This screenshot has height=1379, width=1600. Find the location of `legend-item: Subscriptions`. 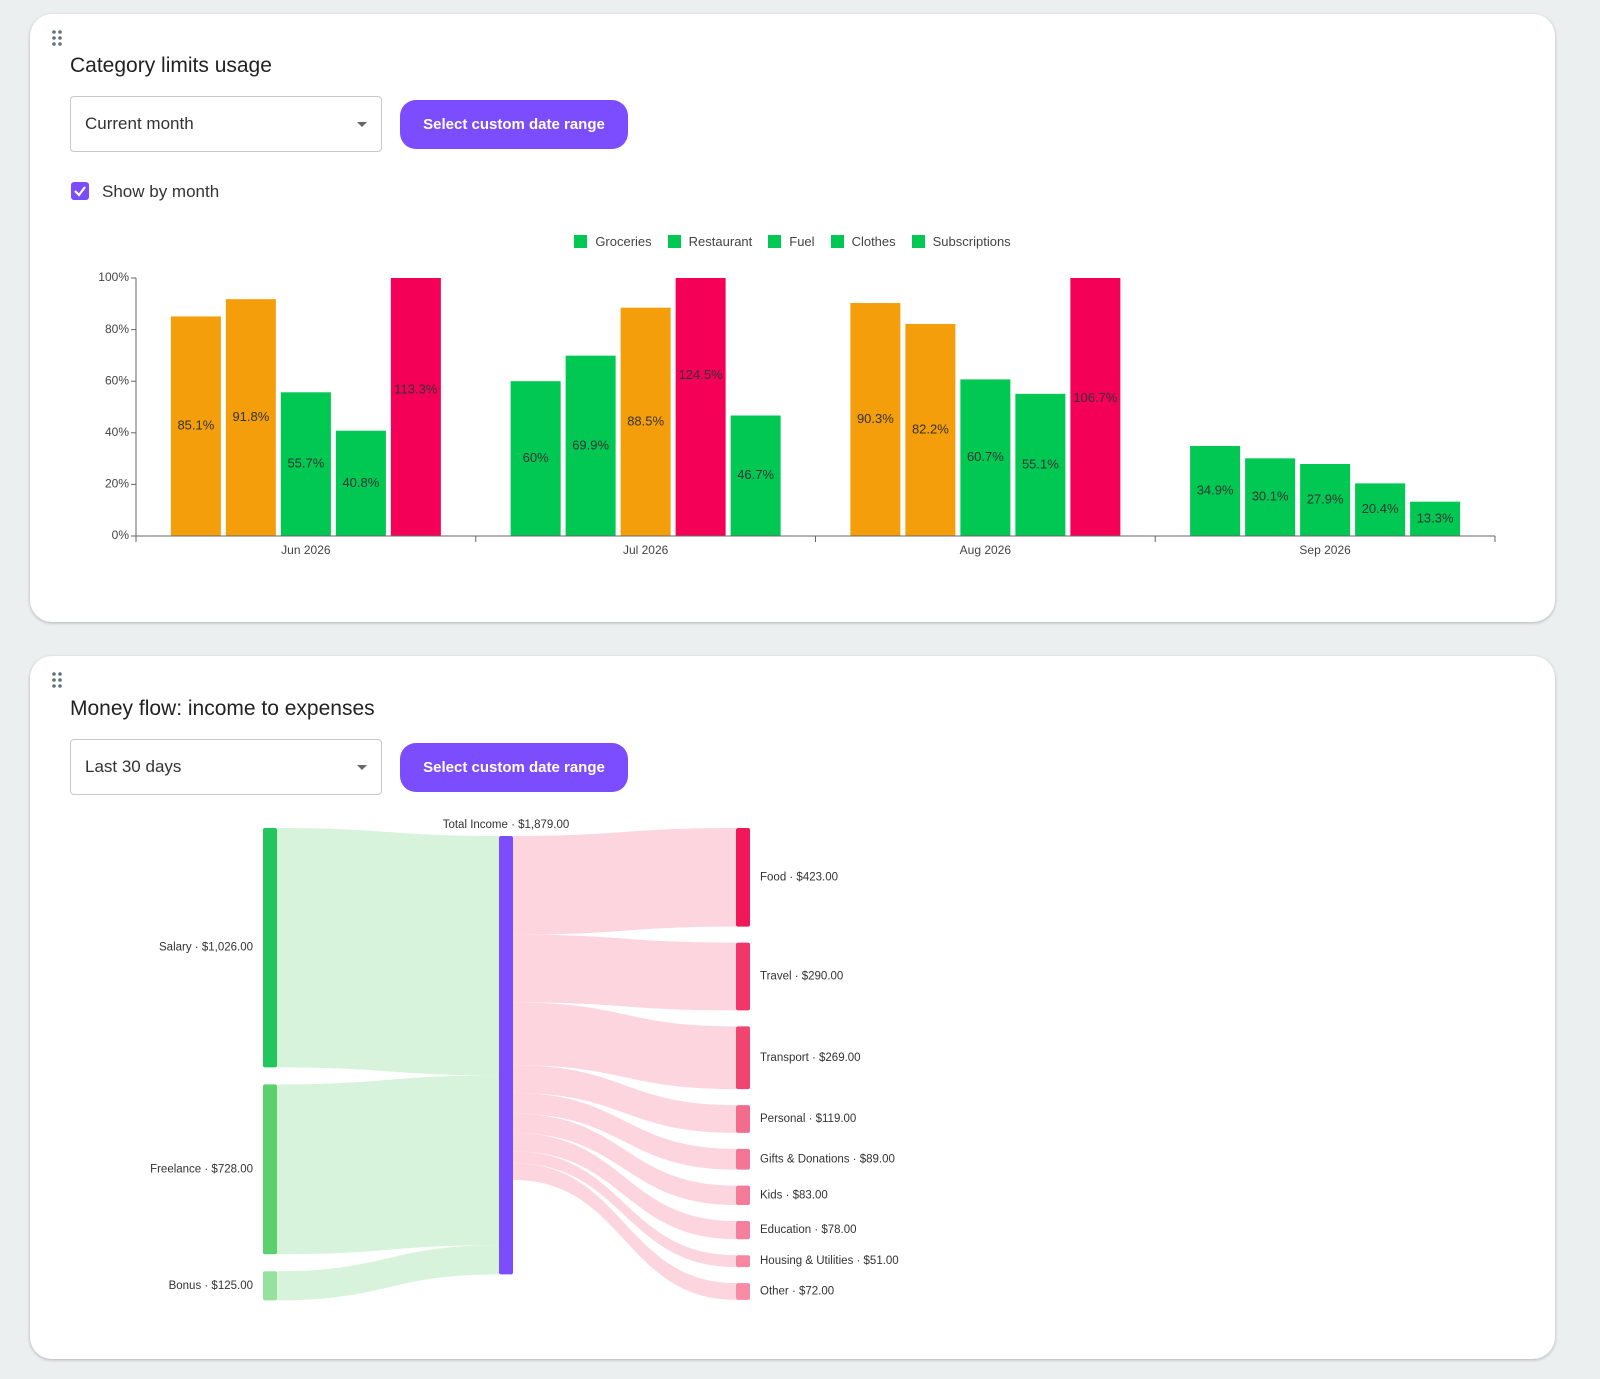

legend-item: Subscriptions is located at coordinates (961, 241).